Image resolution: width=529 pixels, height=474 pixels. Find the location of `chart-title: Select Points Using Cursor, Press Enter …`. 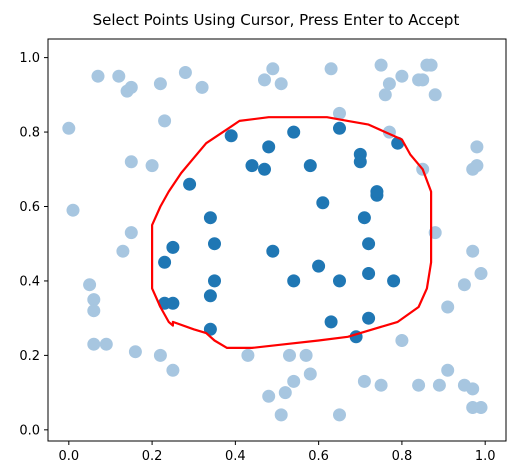

chart-title: Select Points Using Cursor, Press Enter … is located at coordinates (276, 20).